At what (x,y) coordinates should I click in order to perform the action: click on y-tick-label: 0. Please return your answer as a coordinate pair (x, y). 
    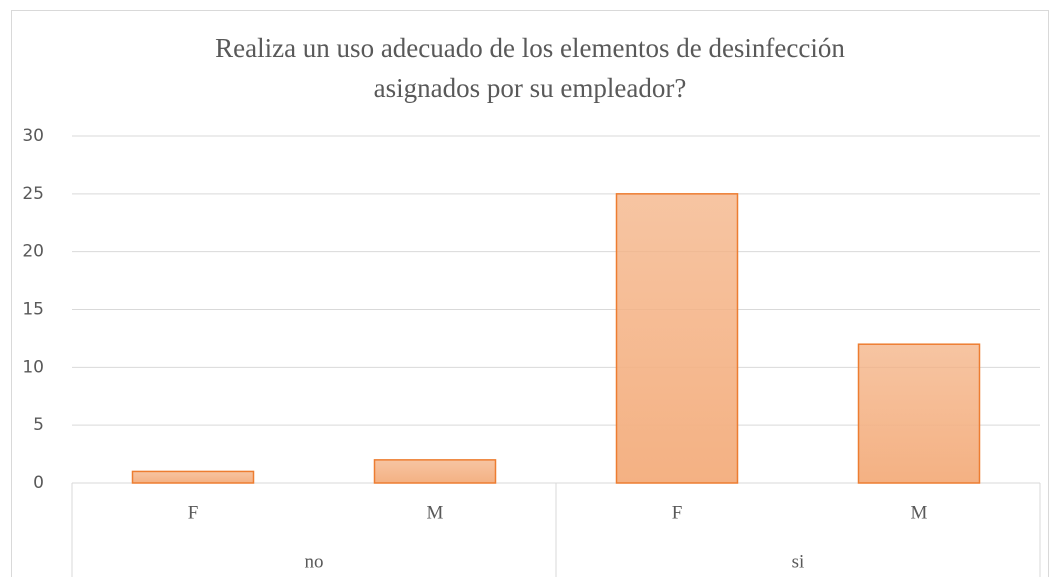
    Looking at the image, I should click on (38, 483).